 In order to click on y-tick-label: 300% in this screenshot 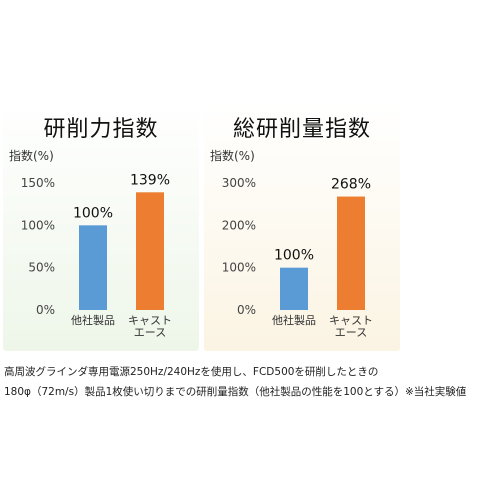, I will do `click(239, 183)`.